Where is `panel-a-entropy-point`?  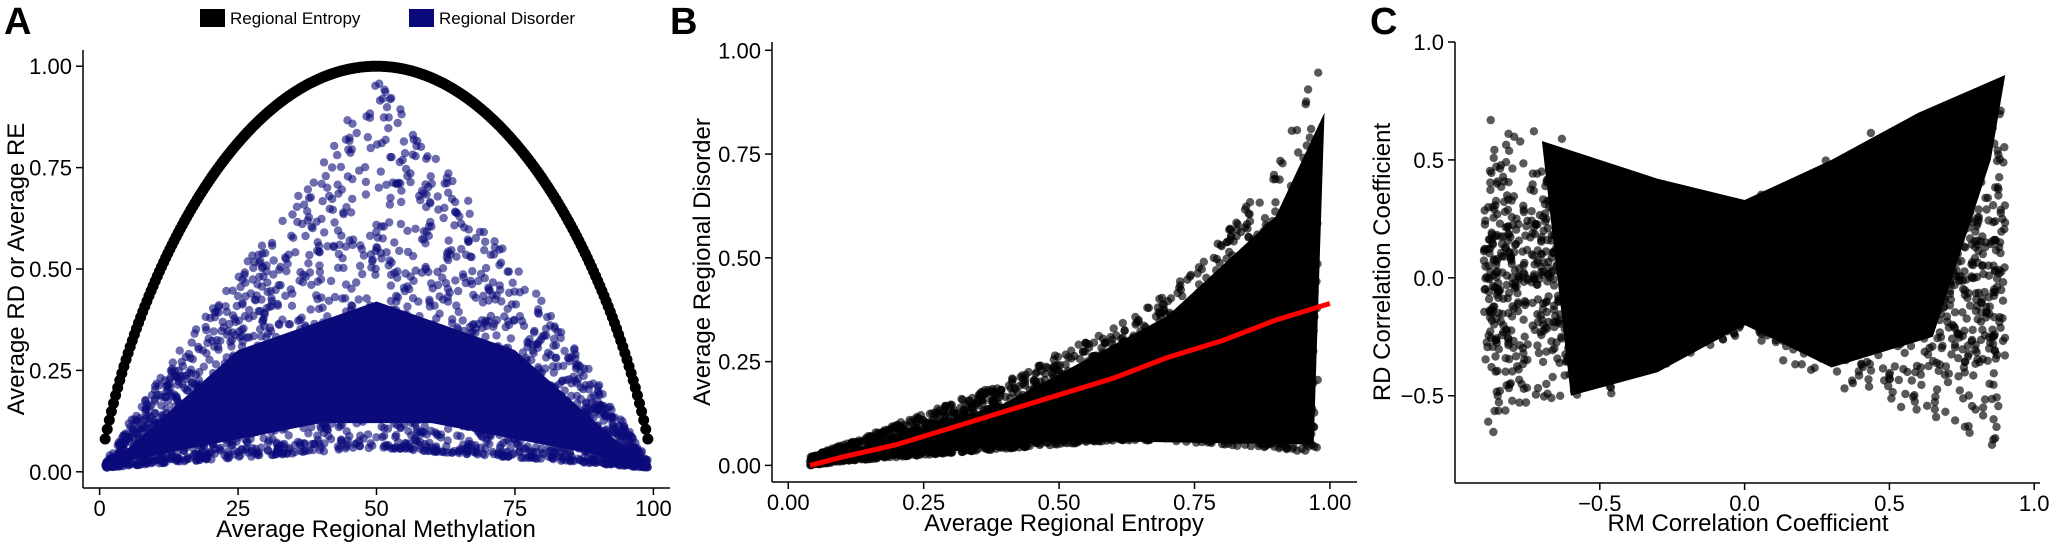
panel-a-entropy-point is located at coordinates (644, 420).